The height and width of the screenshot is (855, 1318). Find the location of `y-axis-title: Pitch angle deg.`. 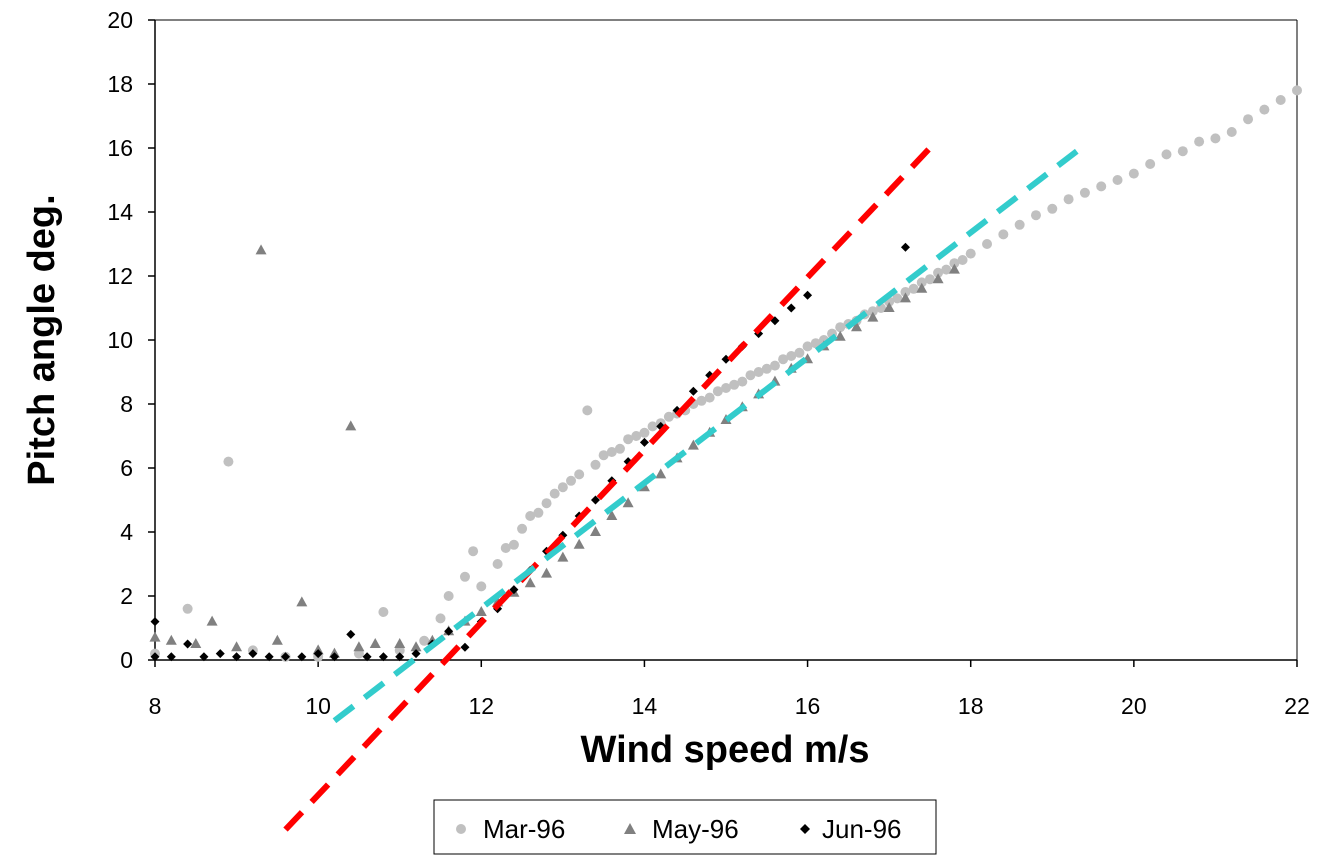

y-axis-title: Pitch angle deg. is located at coordinates (42, 339).